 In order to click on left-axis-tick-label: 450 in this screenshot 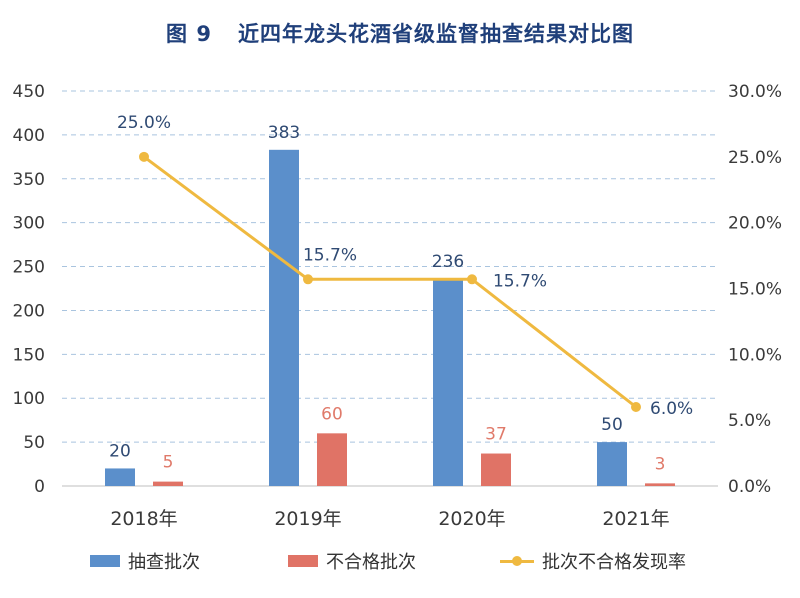, I will do `click(29, 92)`.